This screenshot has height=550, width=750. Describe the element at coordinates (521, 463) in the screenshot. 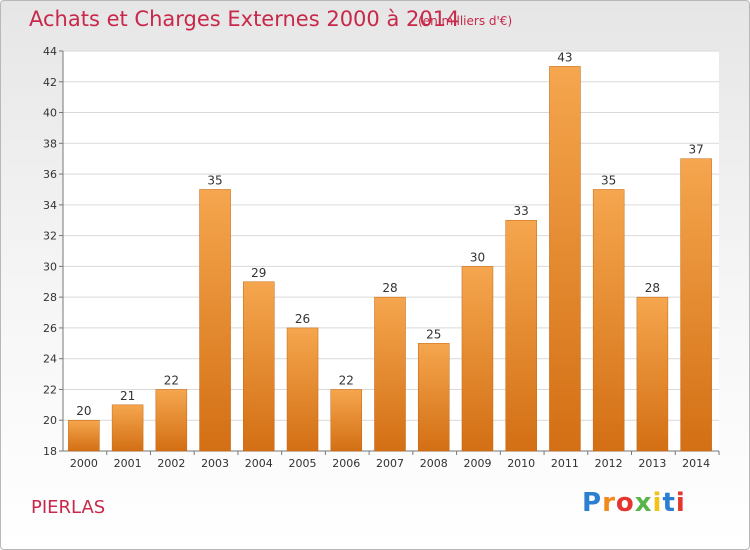

I see `x-tick-label: 2010` at that location.